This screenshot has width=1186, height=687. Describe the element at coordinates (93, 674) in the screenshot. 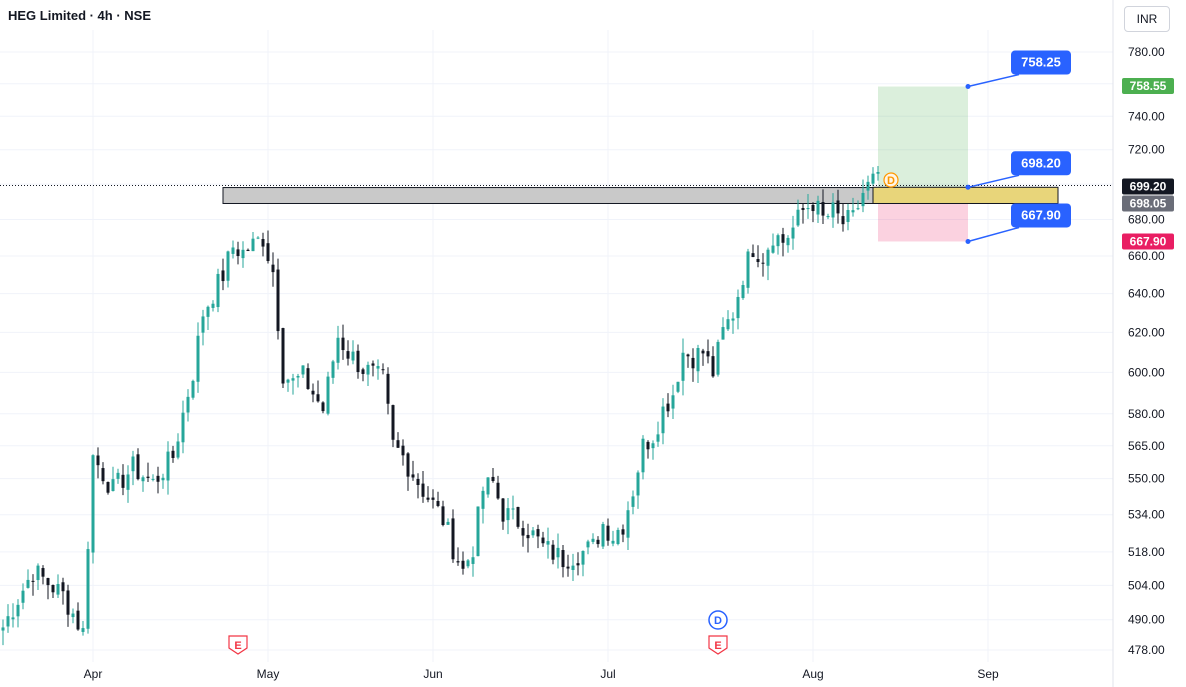

I see `time-tick-label: Apr` at that location.